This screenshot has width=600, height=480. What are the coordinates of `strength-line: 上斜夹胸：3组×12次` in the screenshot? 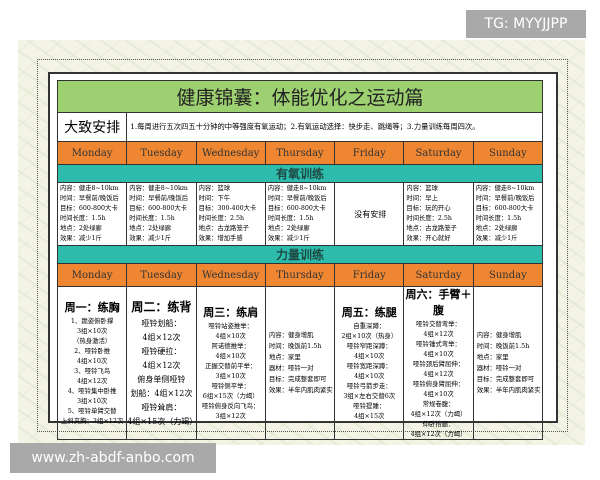 It's located at (92, 421).